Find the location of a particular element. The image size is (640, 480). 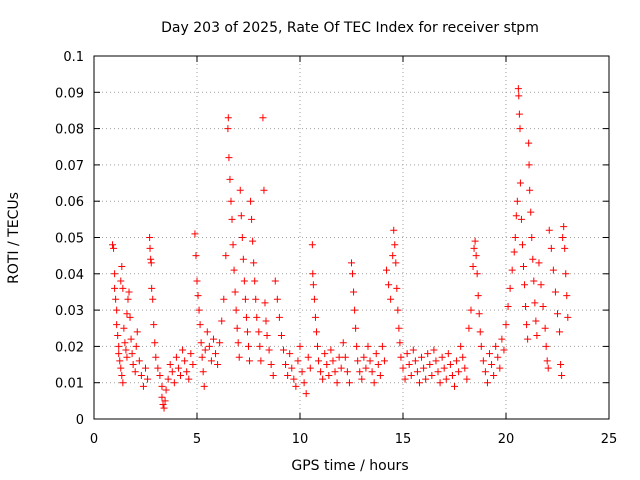

y-tick-label: 0.07 is located at coordinates (69, 166).